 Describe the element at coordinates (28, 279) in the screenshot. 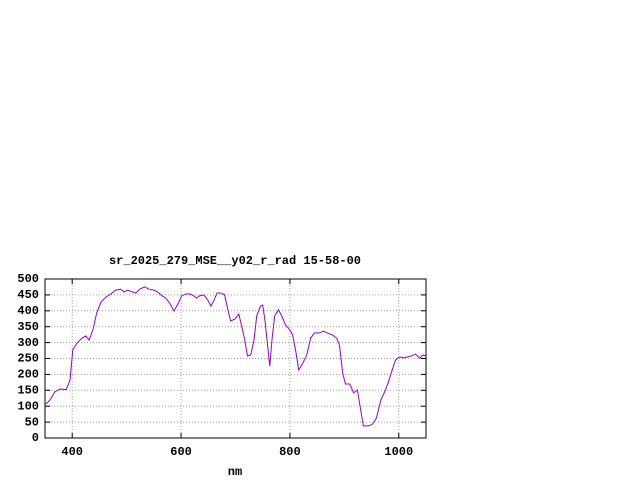

I see `y-tick-label: 500` at that location.